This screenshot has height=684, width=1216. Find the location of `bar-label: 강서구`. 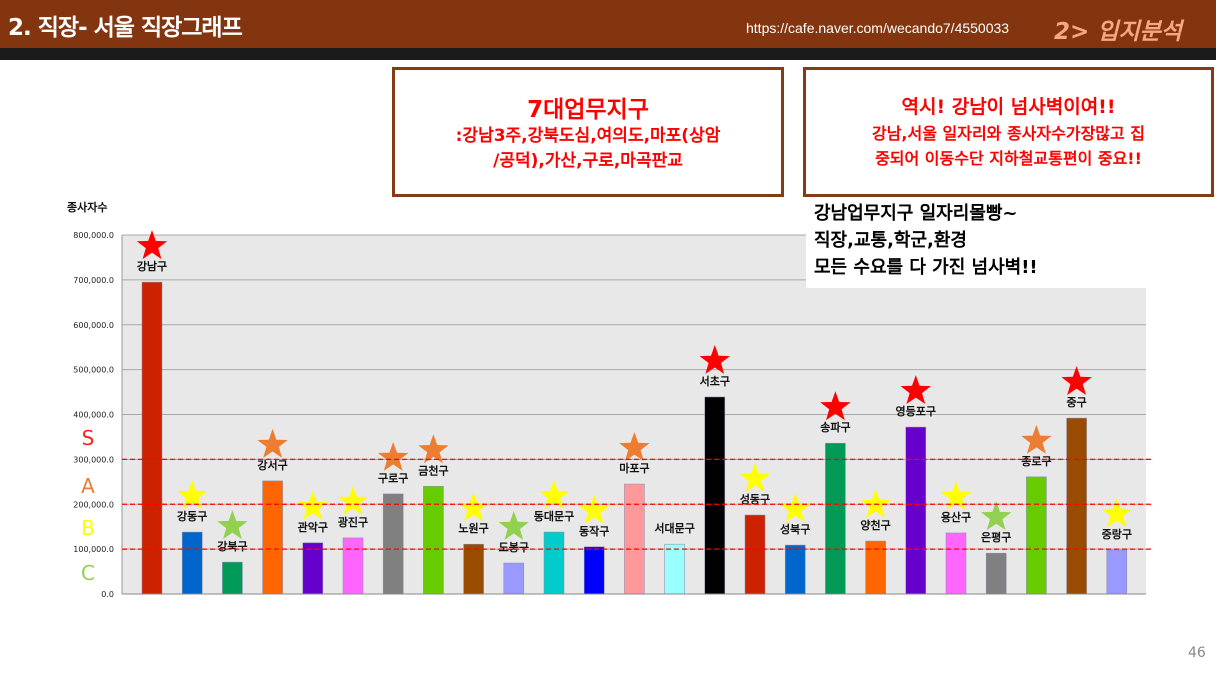

bar-label: 강서구 is located at coordinates (272, 465).